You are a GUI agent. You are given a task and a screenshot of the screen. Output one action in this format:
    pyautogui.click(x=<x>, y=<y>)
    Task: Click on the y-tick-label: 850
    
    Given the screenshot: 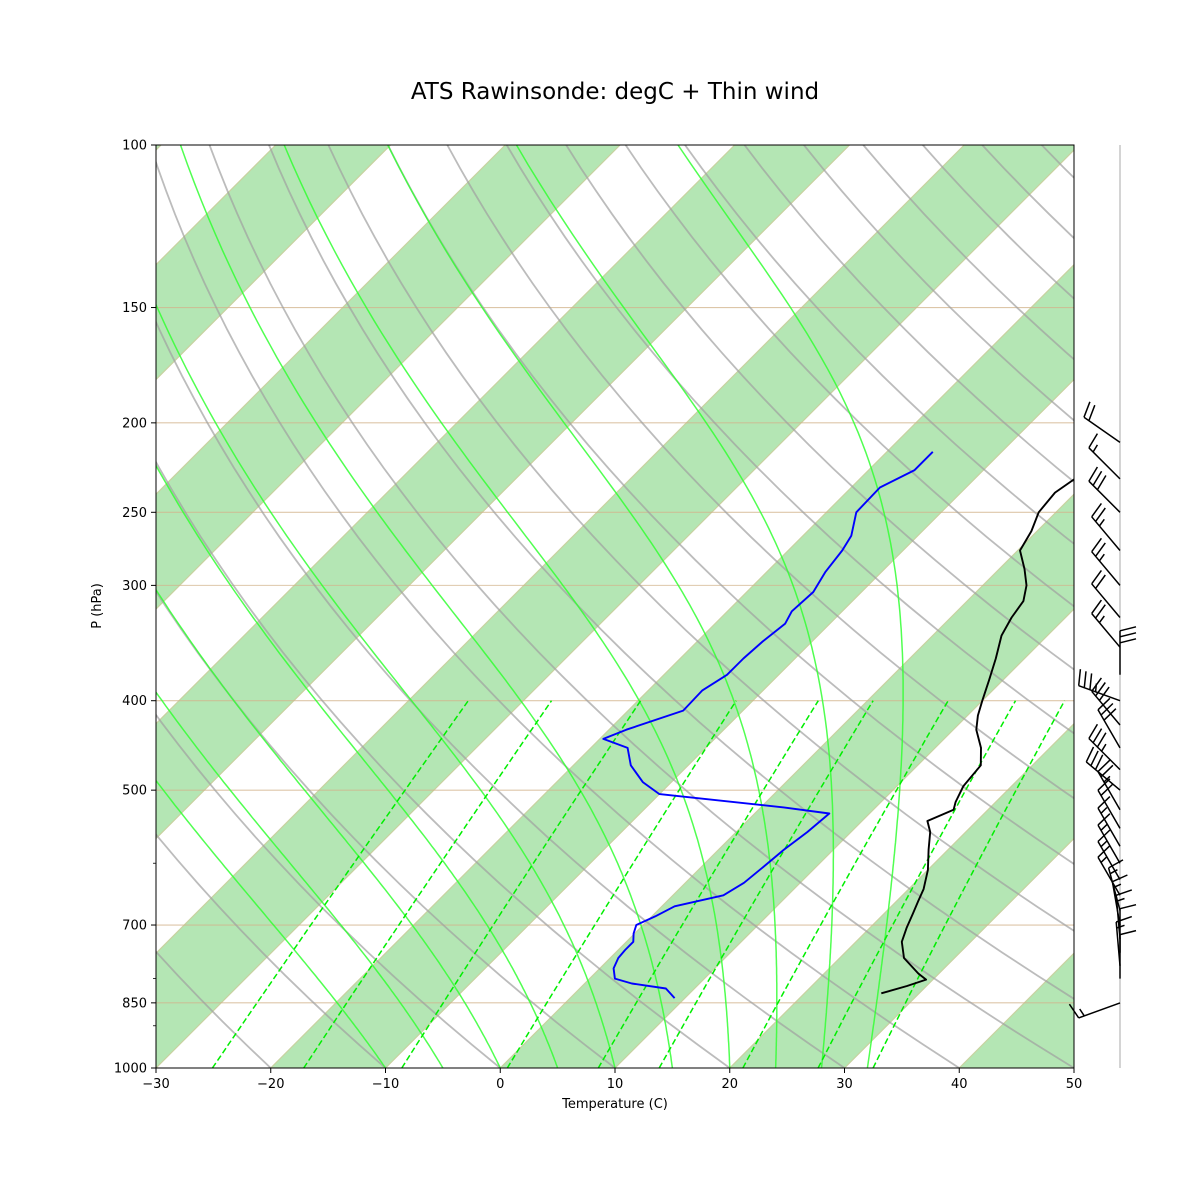 What is the action you would take?
    pyautogui.click(x=134, y=1003)
    